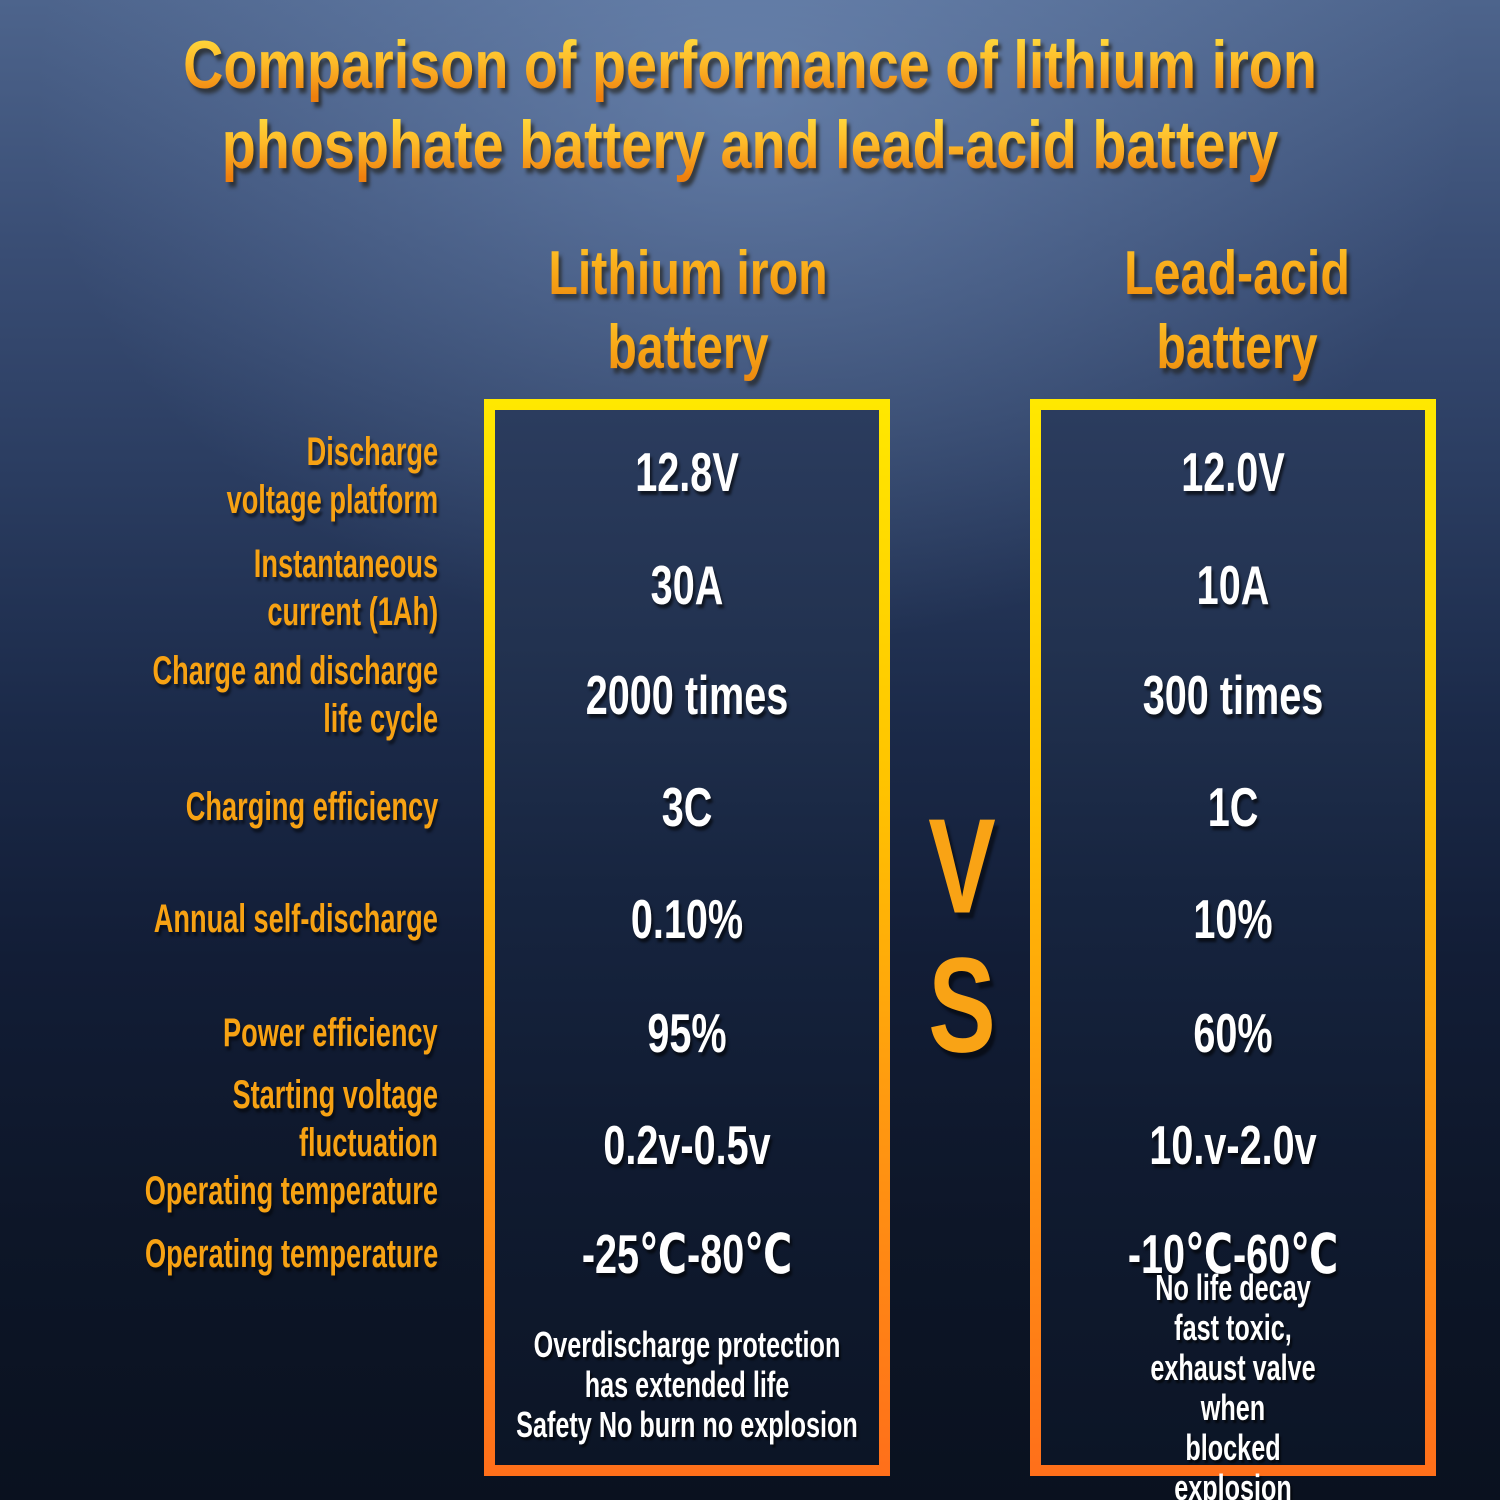 This screenshot has height=1500, width=1500. I want to click on value-lead-voltage-fluctuation: 10.v-2.0v, so click(1233, 1145).